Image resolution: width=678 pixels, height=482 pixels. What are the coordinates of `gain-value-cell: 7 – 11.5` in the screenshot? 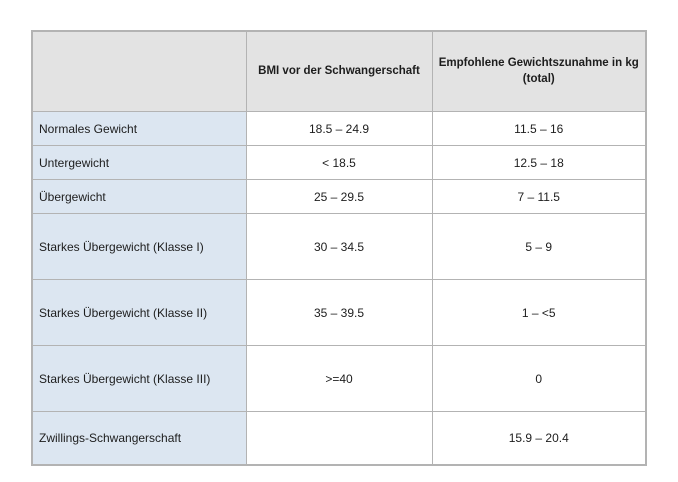 It's located at (539, 196).